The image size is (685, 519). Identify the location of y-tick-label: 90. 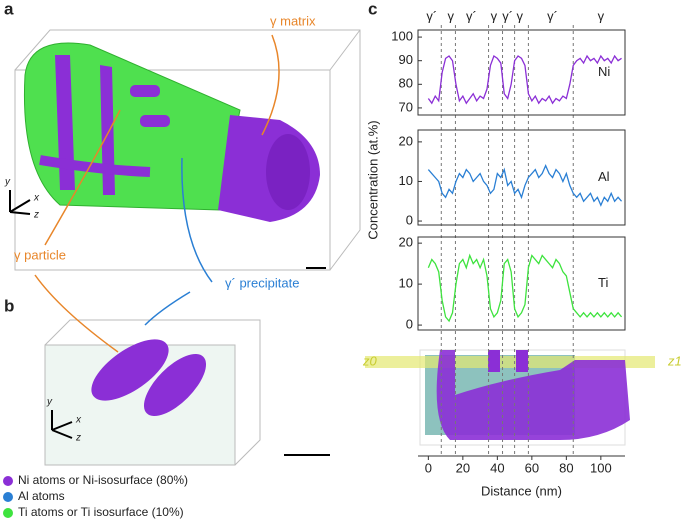
(406, 59).